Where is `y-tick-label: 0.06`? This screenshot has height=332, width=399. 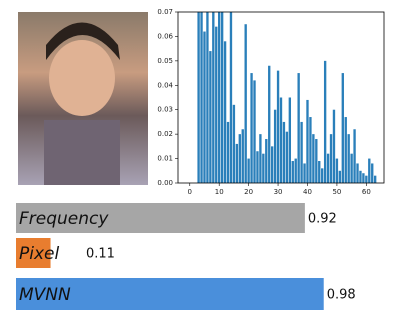 y-tick-label: 0.06 is located at coordinates (165, 36).